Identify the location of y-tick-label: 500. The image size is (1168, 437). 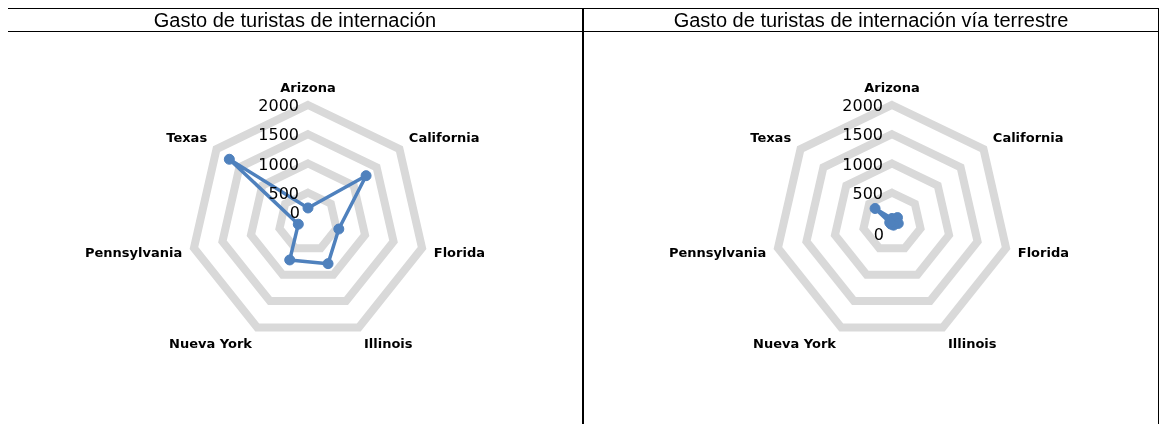
(867, 193).